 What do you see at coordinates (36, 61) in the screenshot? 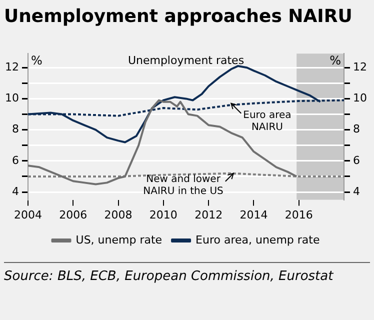
I see `y-axis-title: %` at bounding box center [36, 61].